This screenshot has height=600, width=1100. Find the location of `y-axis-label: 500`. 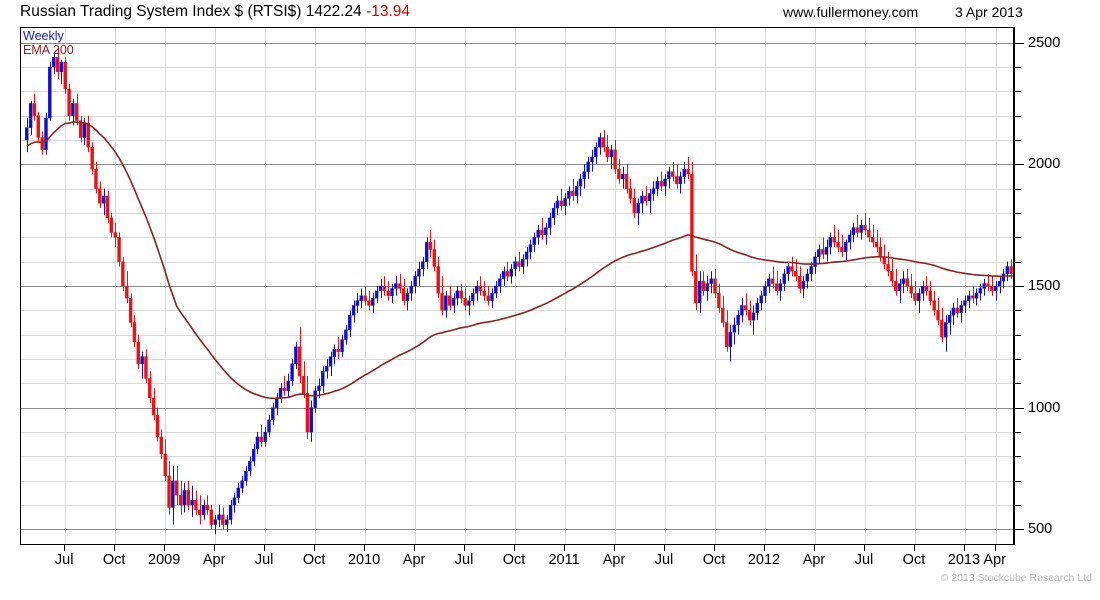

y-axis-label: 500 is located at coordinates (1040, 529).